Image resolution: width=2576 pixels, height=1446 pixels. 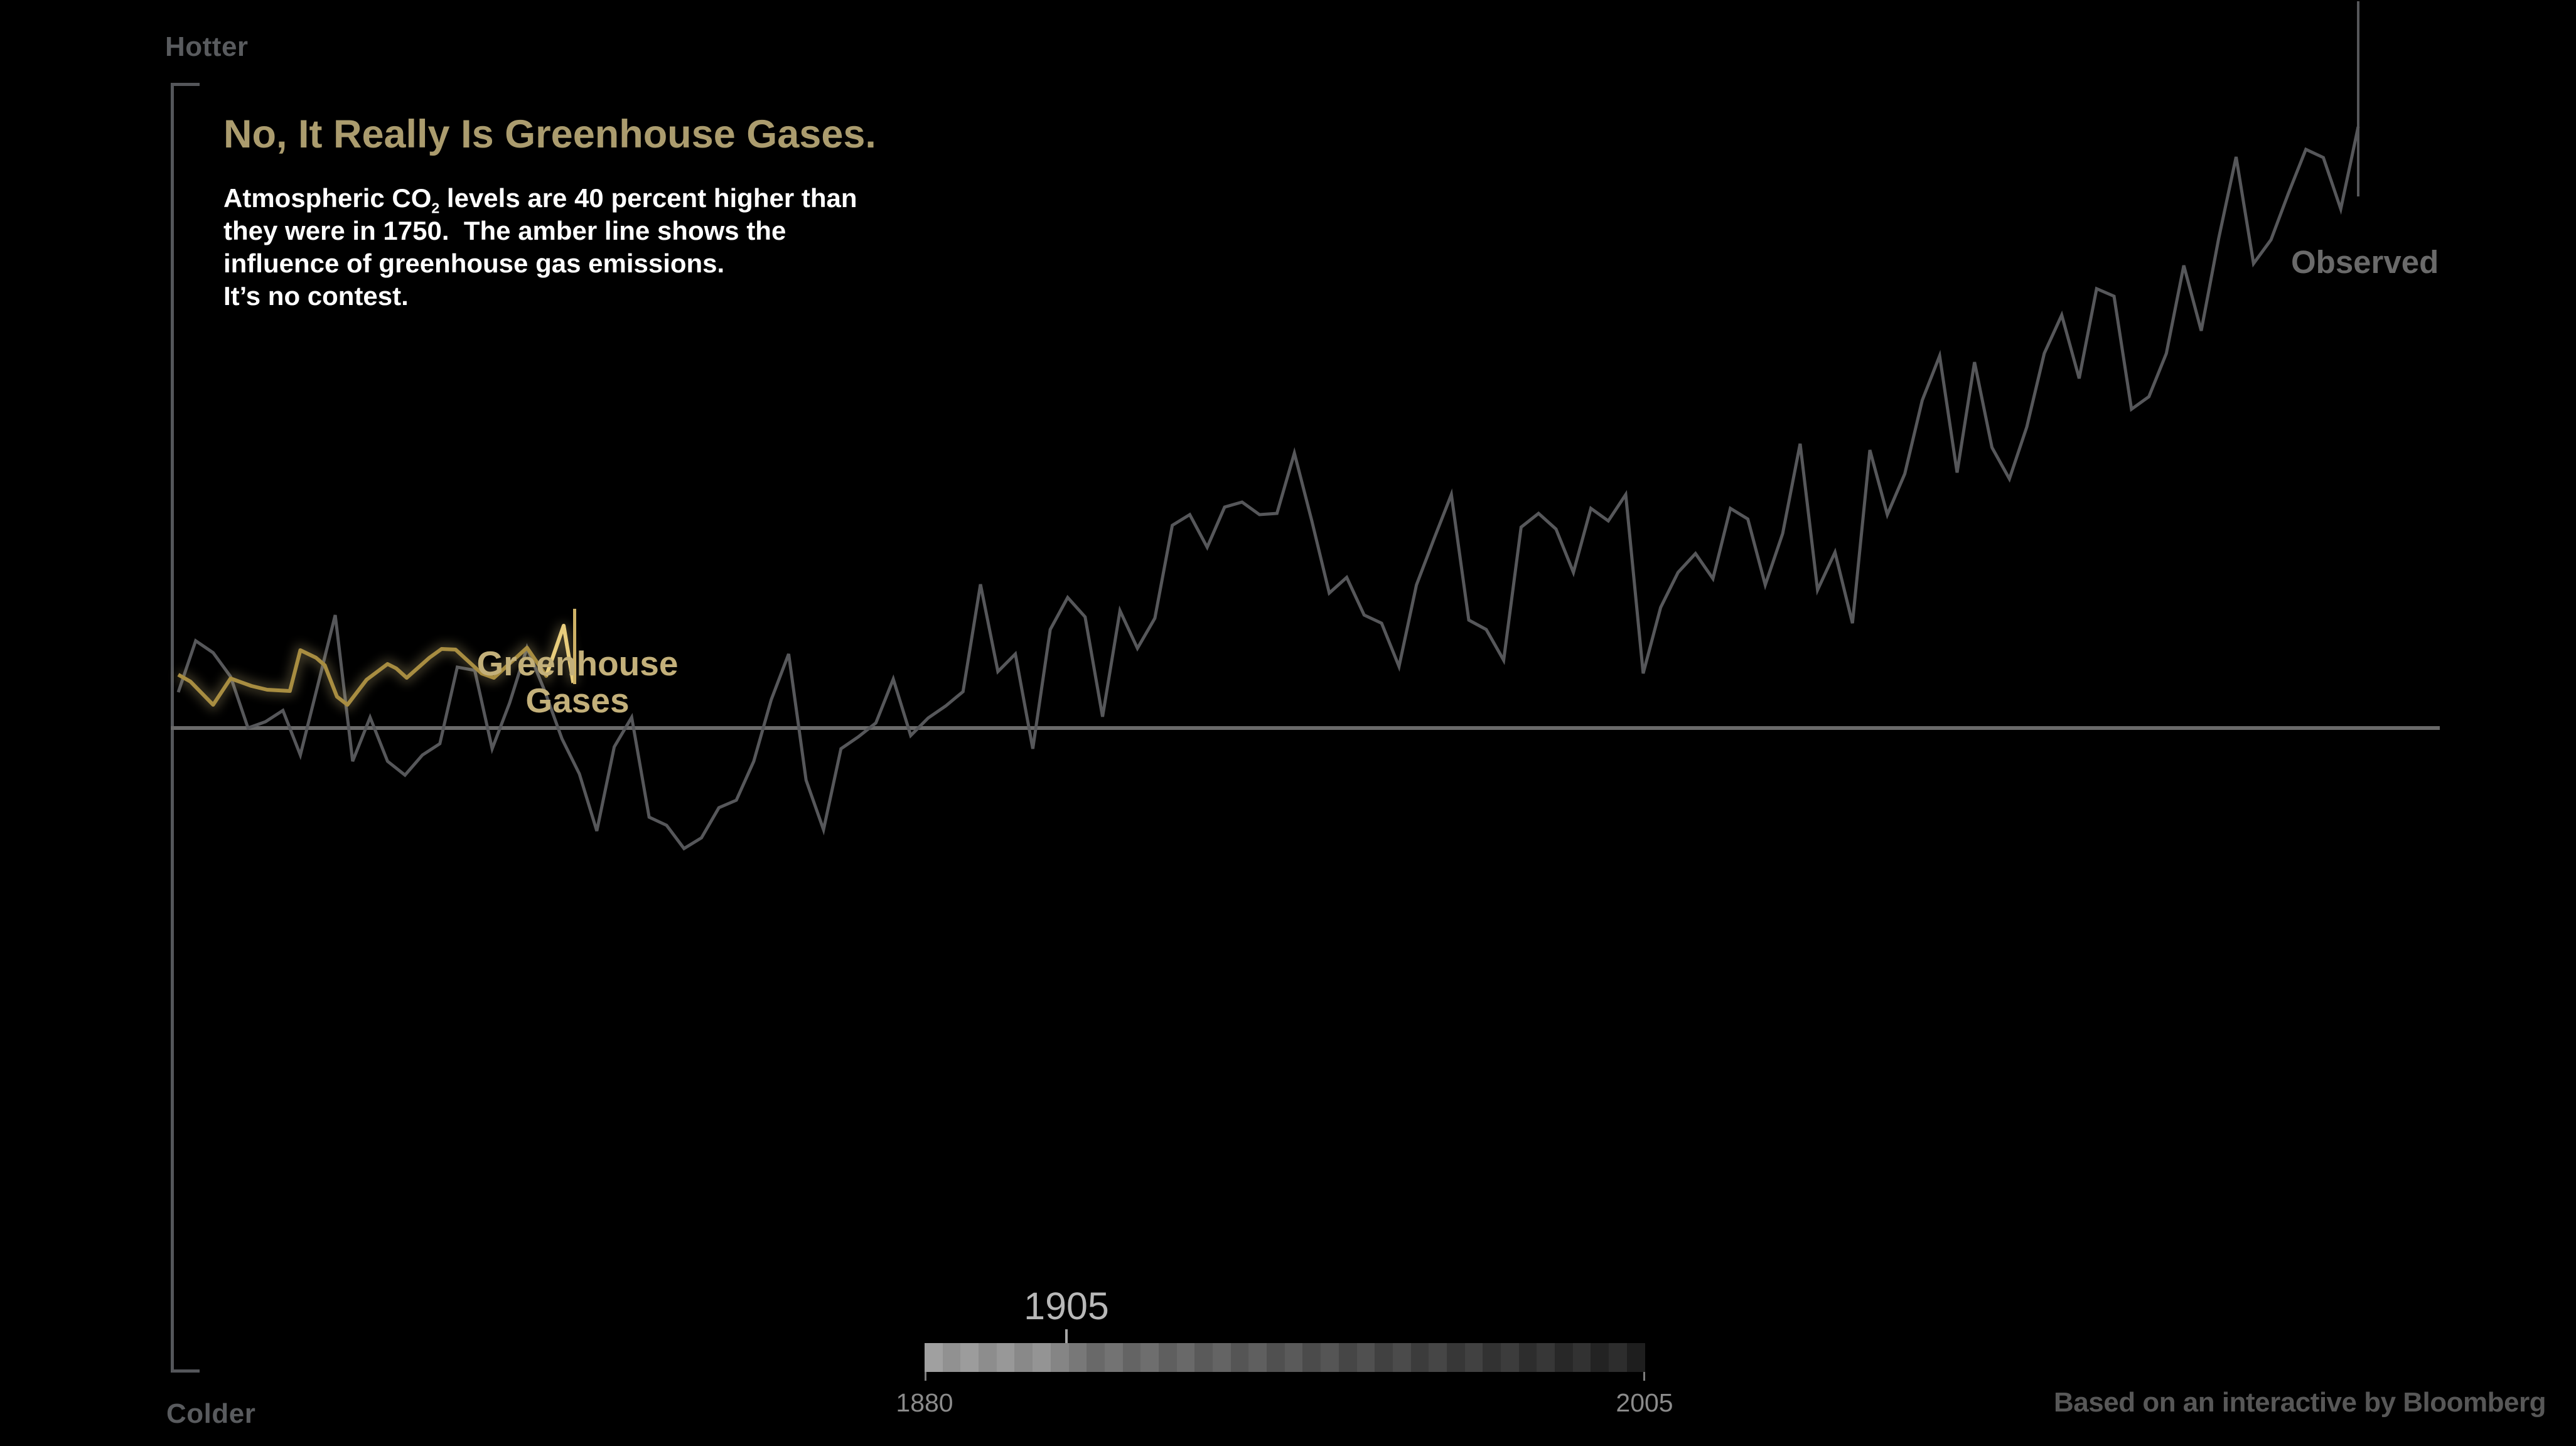 I want to click on axis-label-colder: Colder, so click(x=211, y=1413).